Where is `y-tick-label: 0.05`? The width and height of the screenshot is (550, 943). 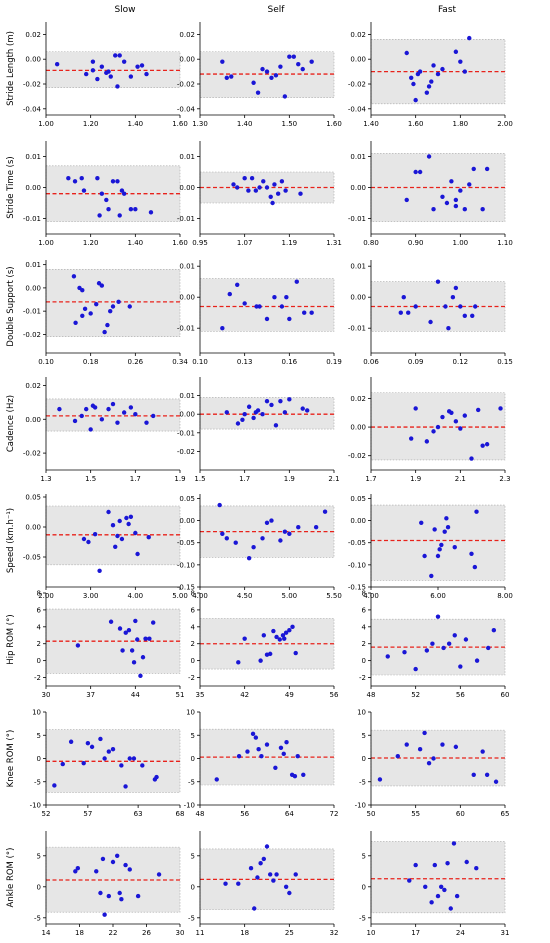
y-tick-label: 0.05 is located at coordinates (33, 498).